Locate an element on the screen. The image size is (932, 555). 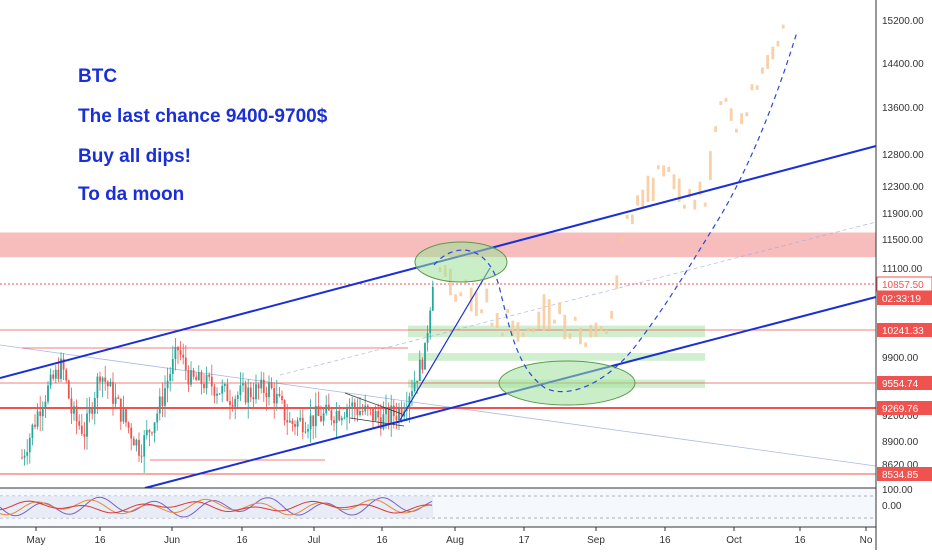
y-tick-label: 12300.00 is located at coordinates (903, 187).